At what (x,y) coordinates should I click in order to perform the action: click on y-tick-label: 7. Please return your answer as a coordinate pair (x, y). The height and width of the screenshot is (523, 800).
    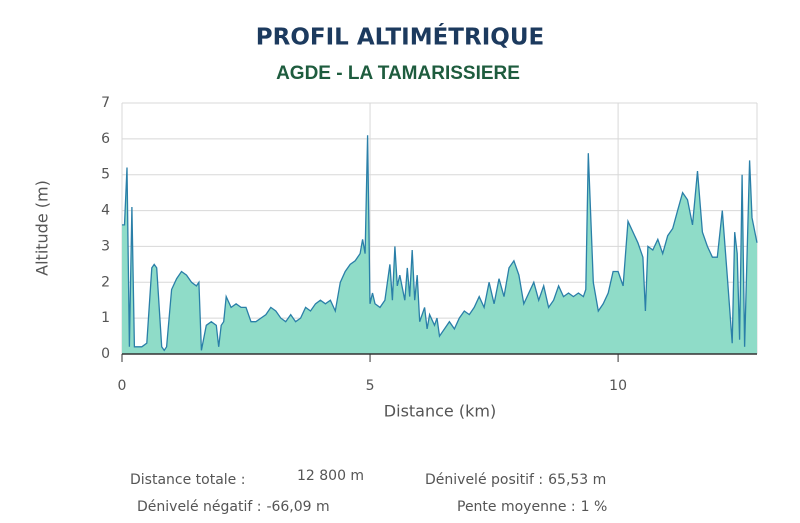
    Looking at the image, I should click on (105, 103).